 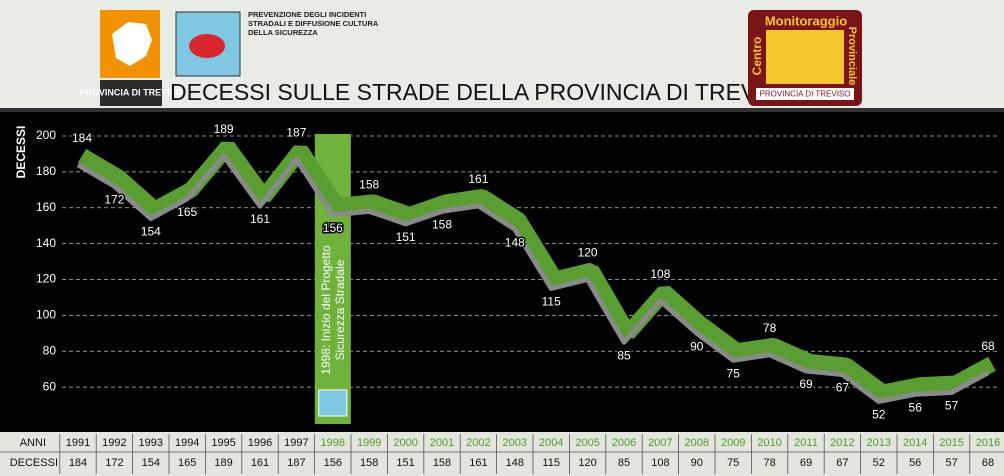 I want to click on table-value: 52, so click(x=879, y=463).